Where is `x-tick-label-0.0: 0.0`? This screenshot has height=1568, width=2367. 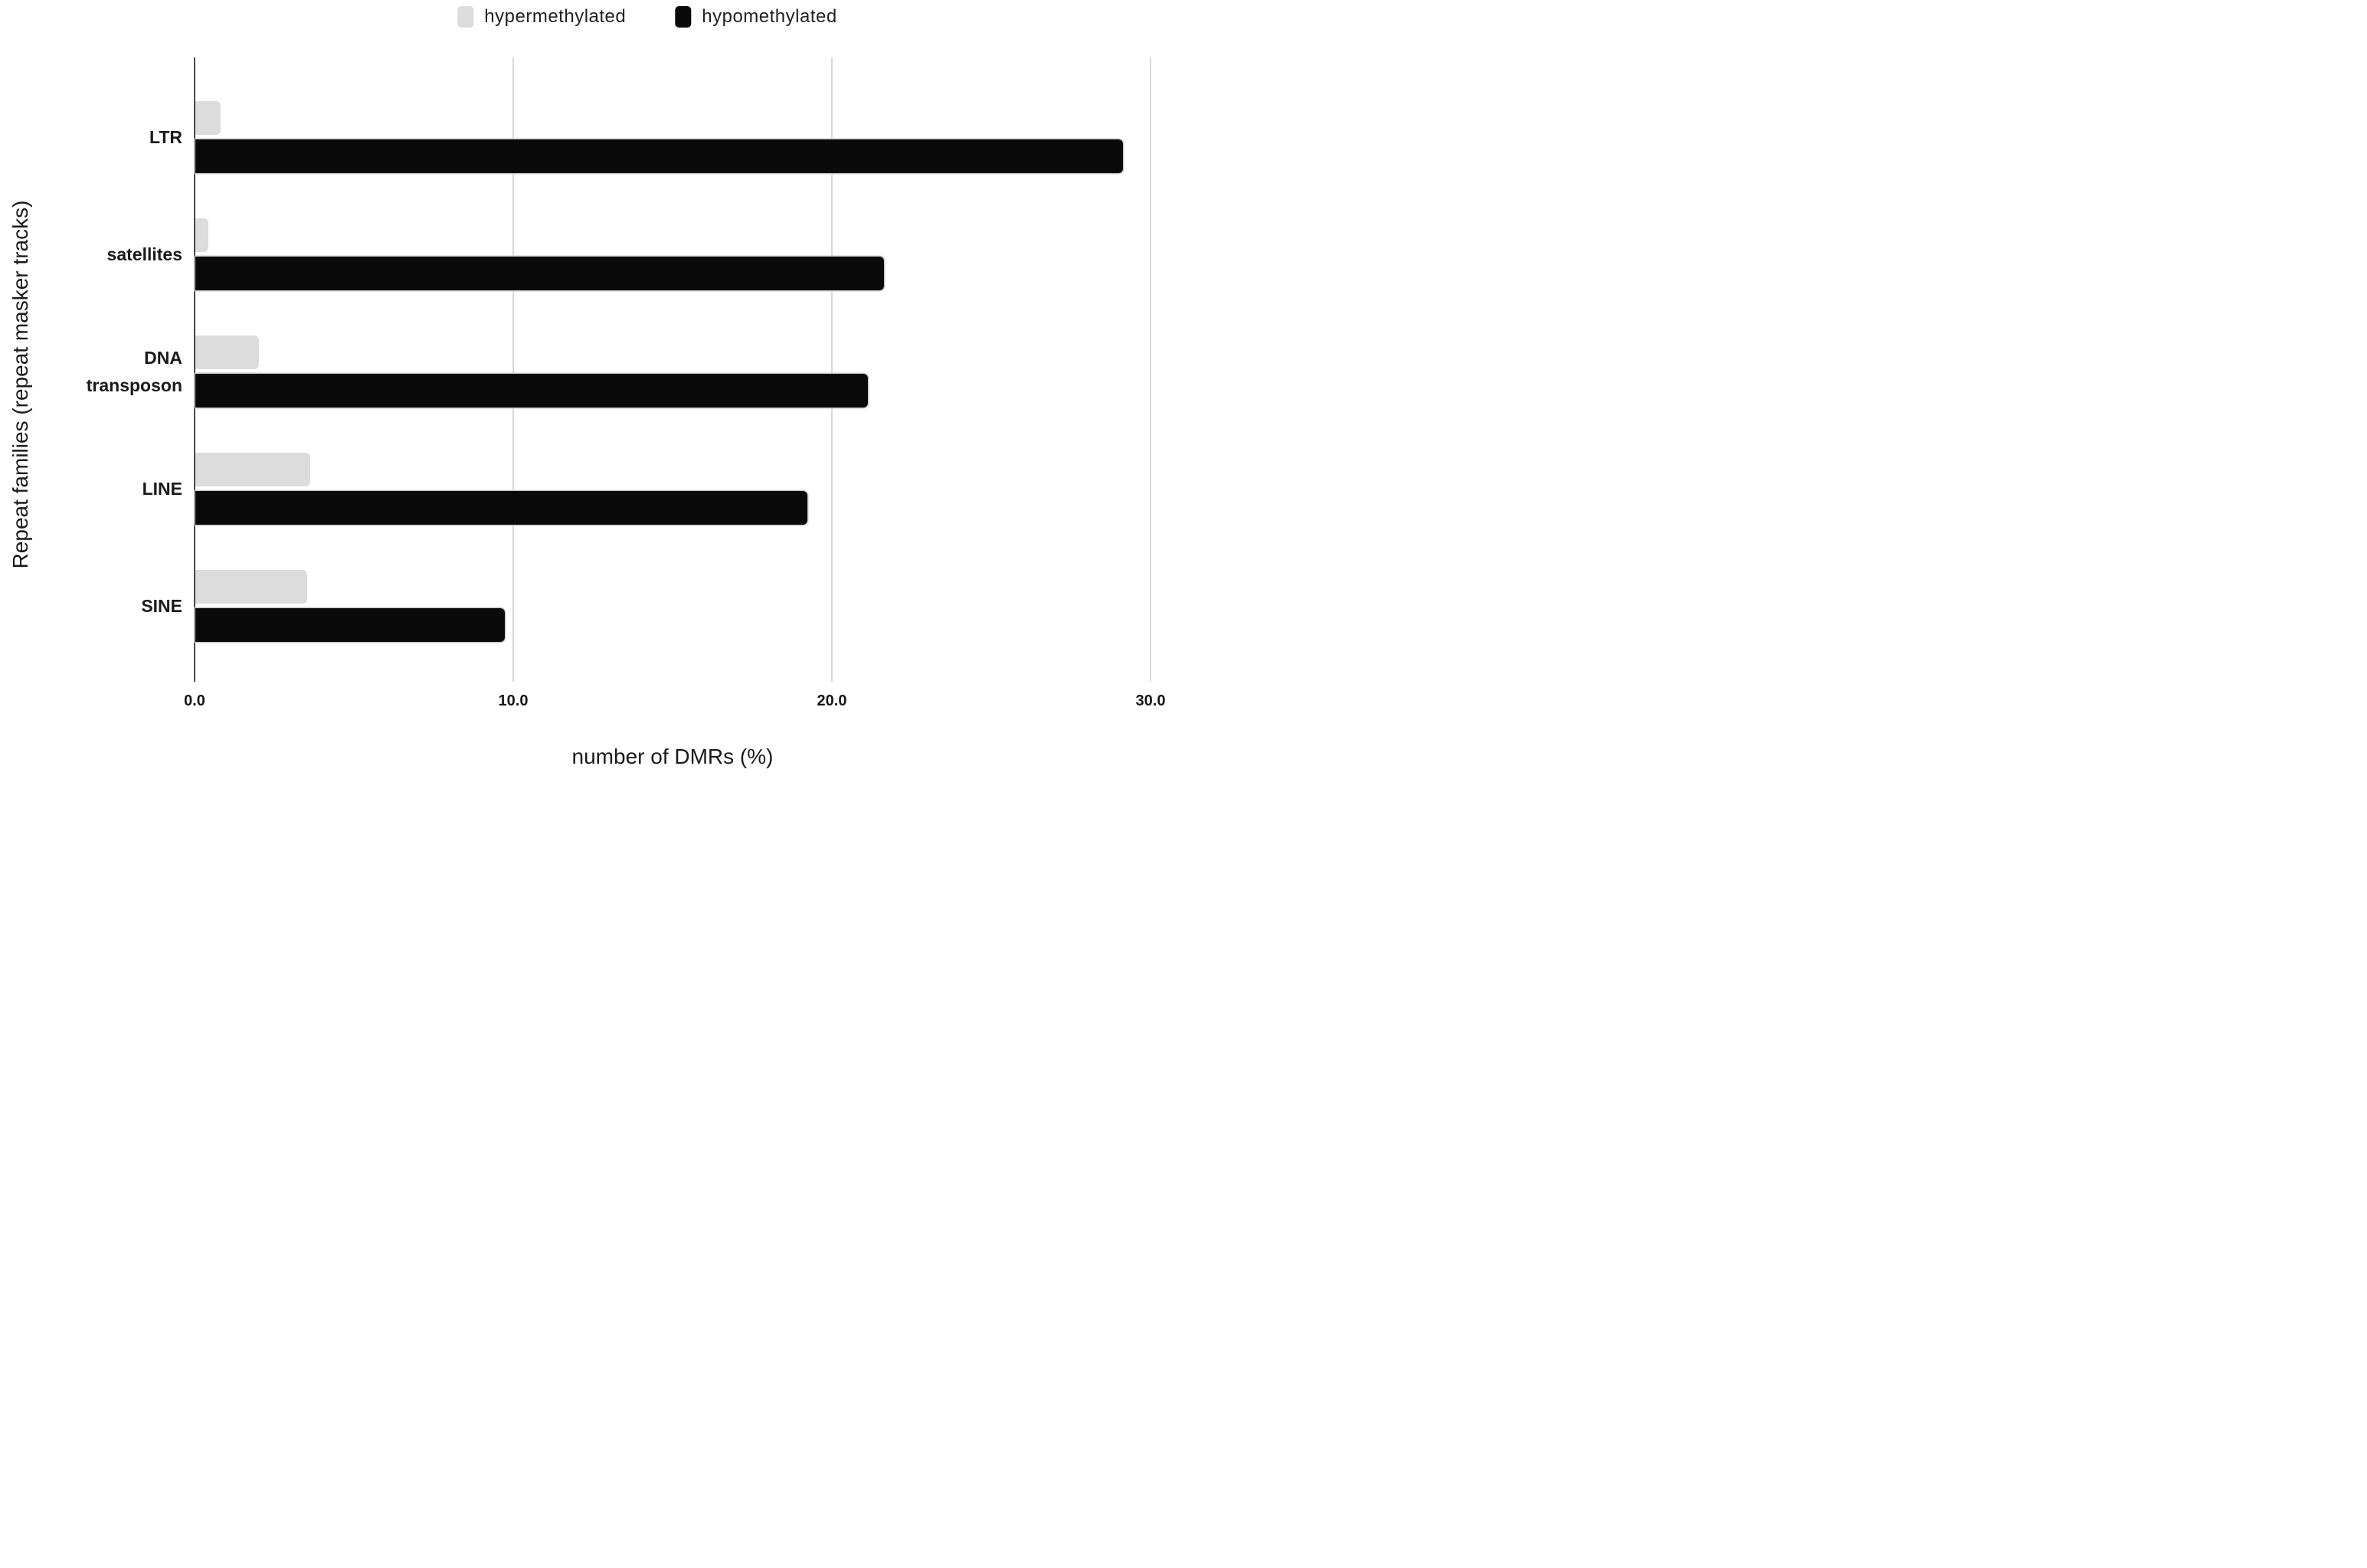 x-tick-label-0.0: 0.0 is located at coordinates (194, 700).